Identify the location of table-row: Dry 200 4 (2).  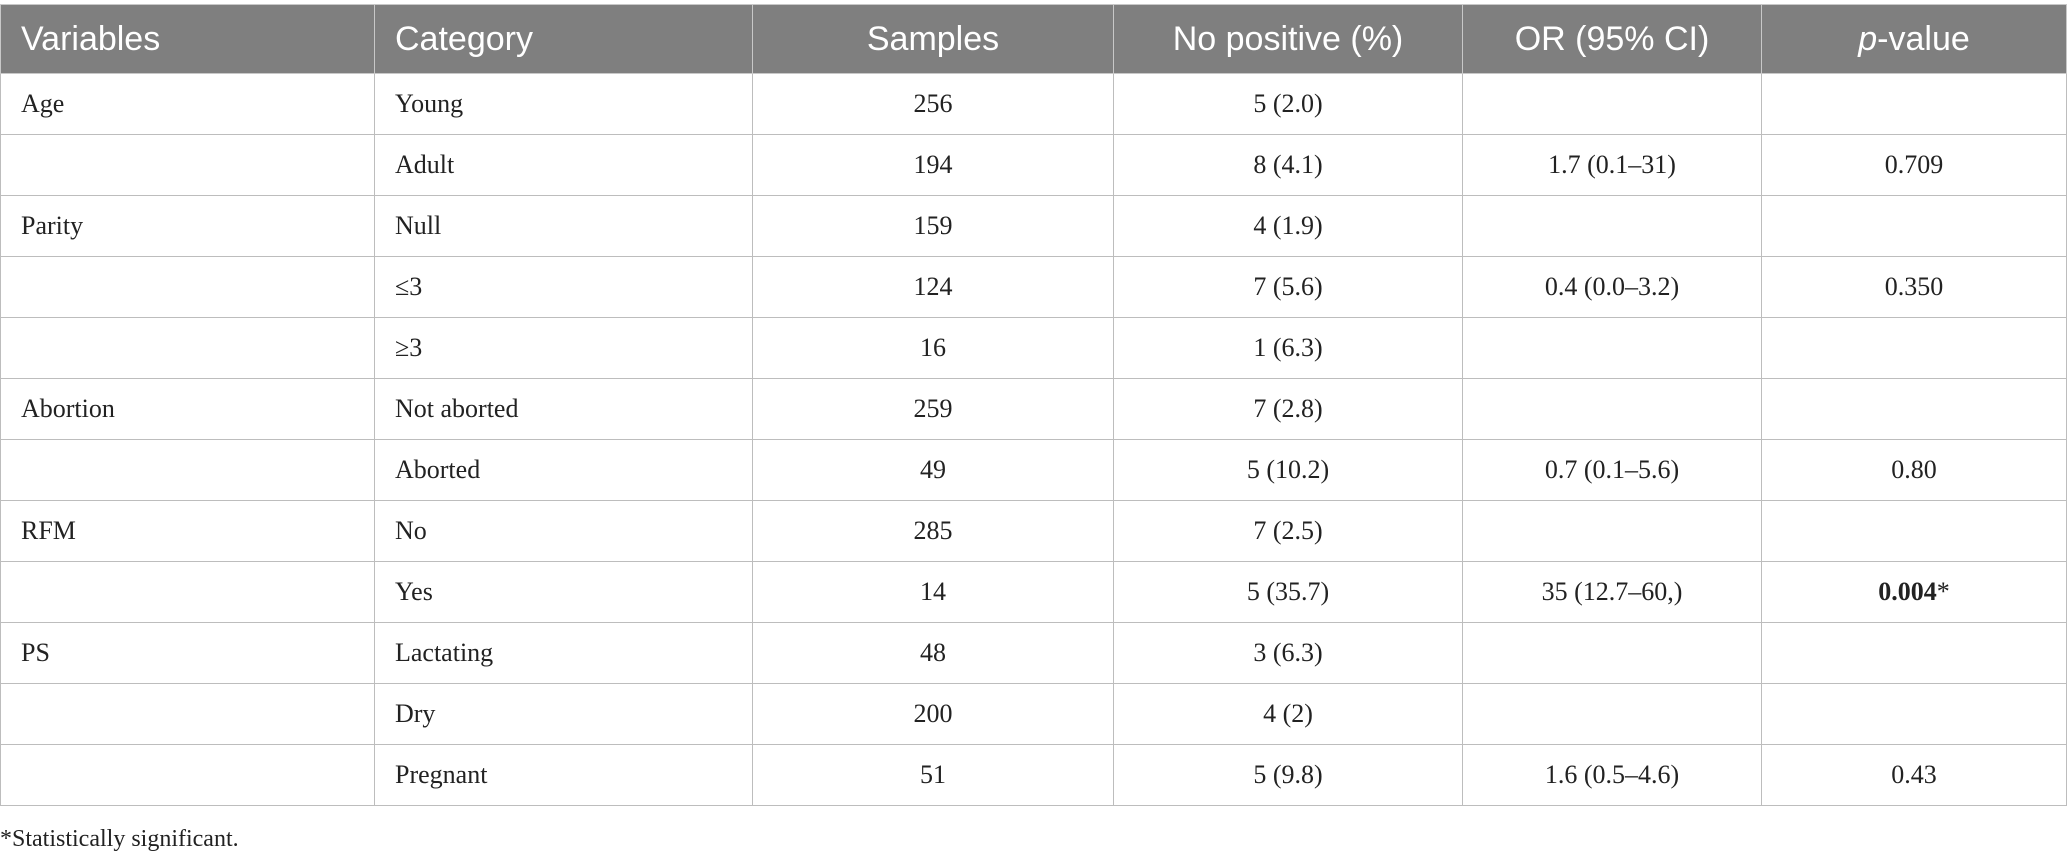
(1033, 714).